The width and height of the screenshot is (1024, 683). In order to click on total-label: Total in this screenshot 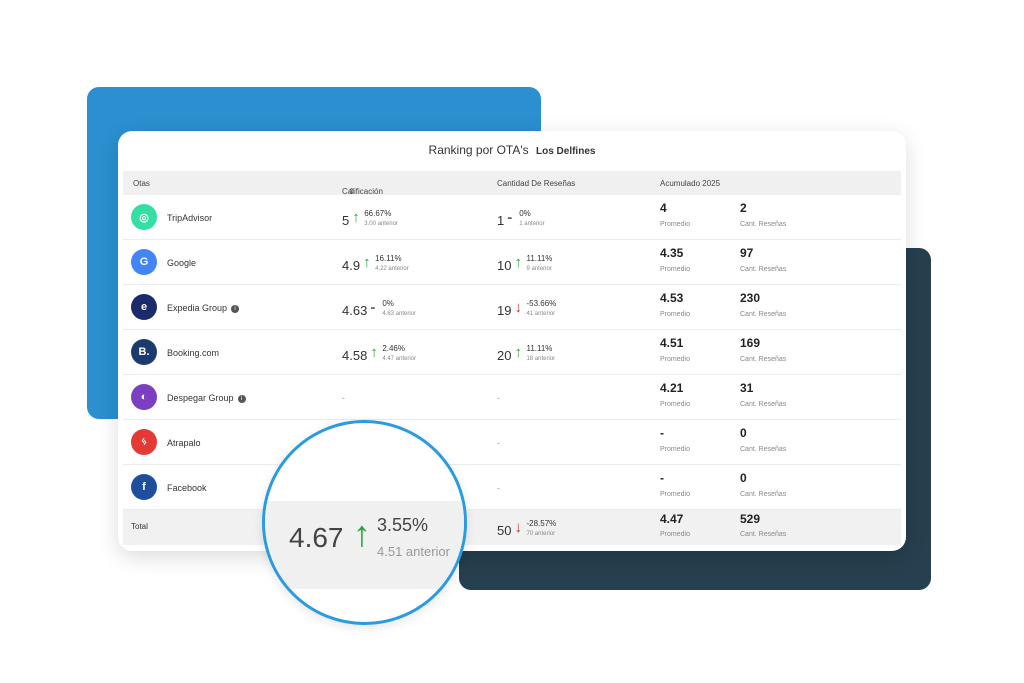, I will do `click(139, 526)`.